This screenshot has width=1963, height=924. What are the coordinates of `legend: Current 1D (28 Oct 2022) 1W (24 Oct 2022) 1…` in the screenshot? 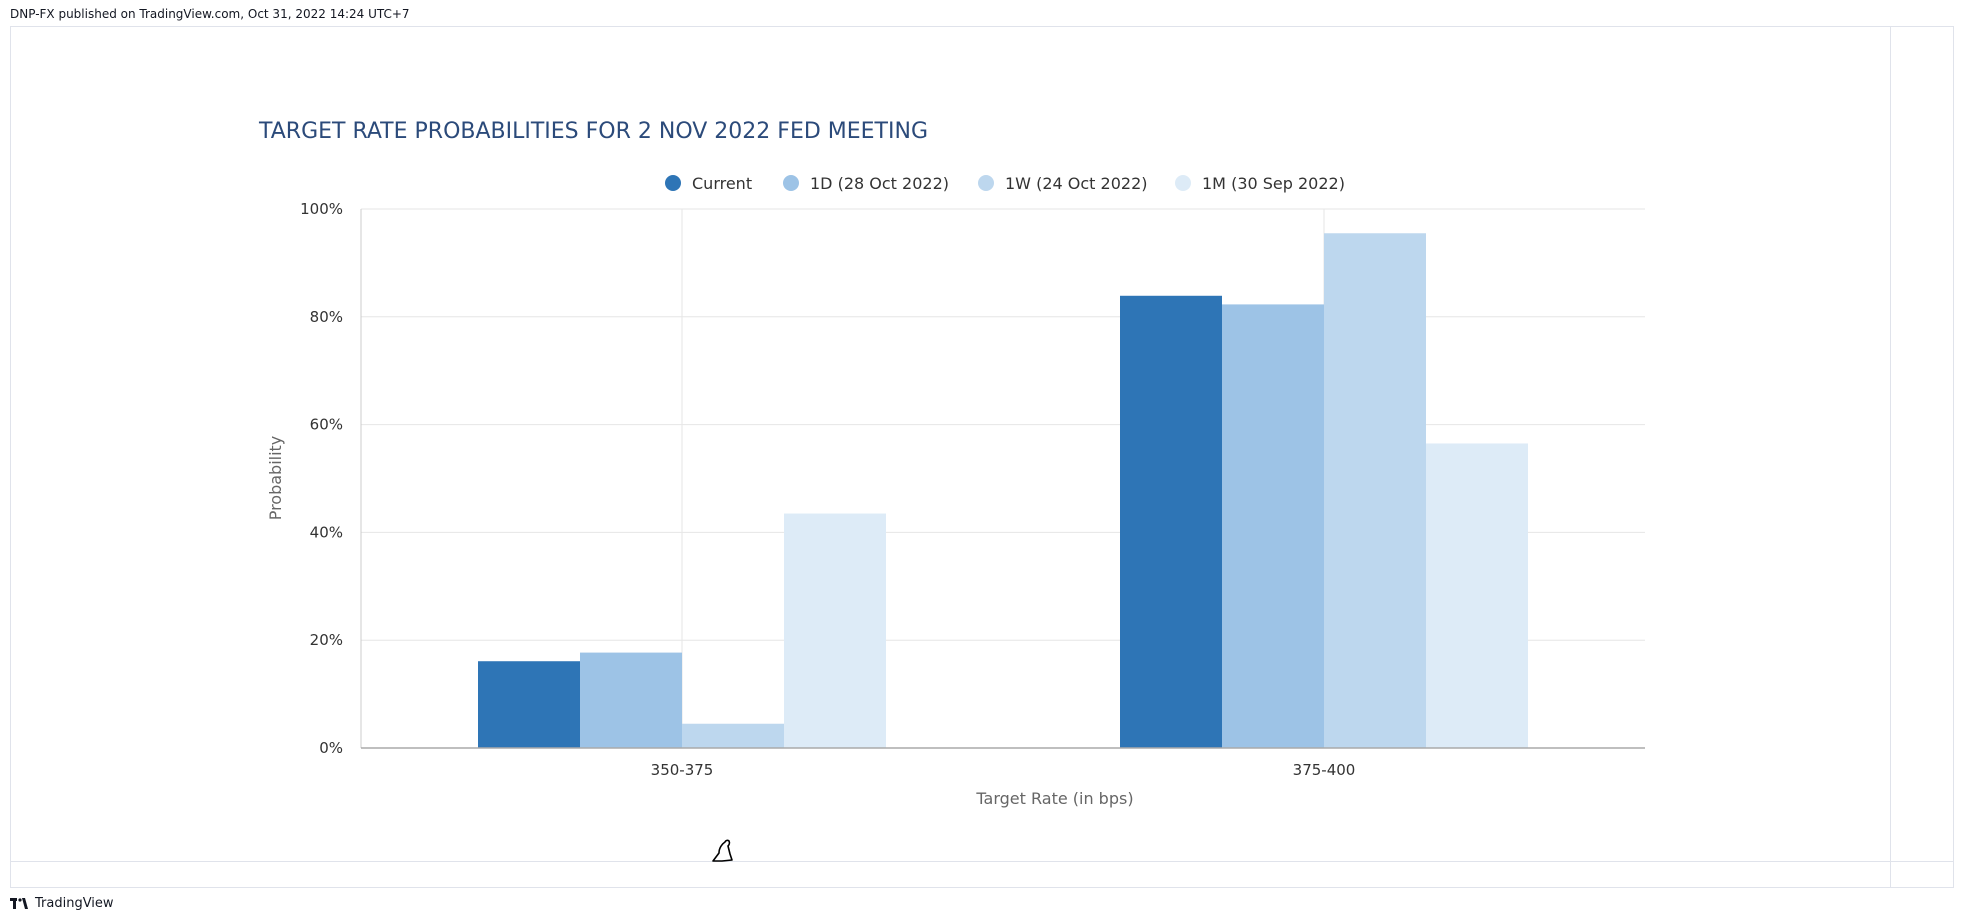 It's located at (1005, 183).